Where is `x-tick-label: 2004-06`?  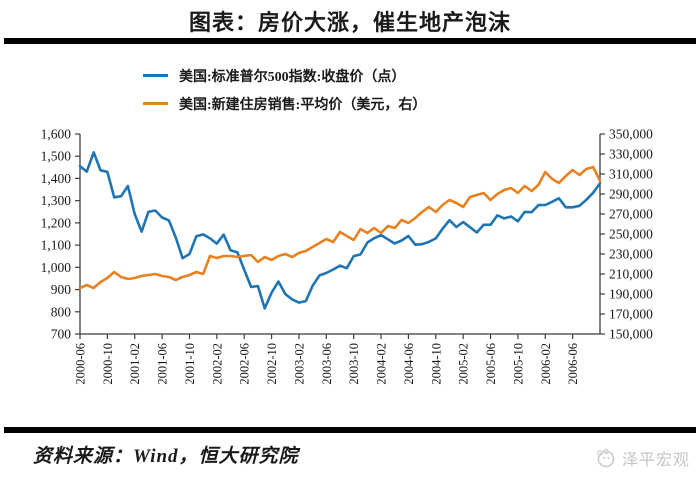
x-tick-label: 2004-06 is located at coordinates (409, 364).